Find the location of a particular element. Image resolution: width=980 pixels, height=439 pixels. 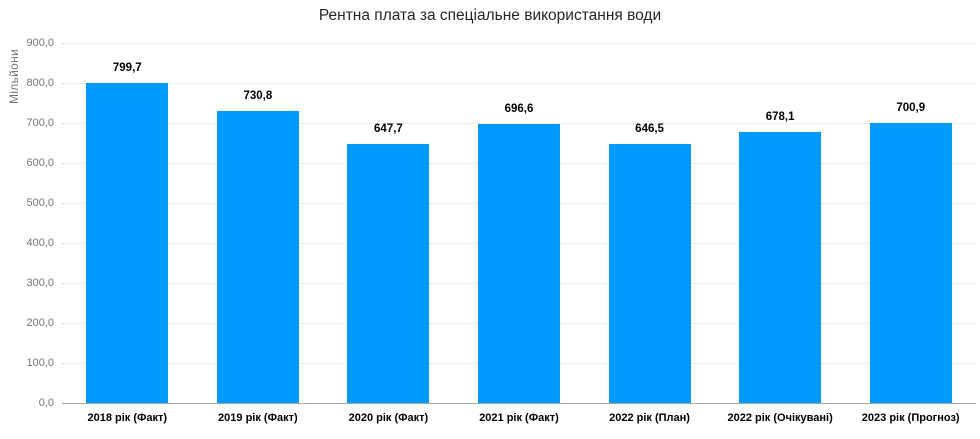

y-tick-label: 300,0 is located at coordinates (40, 282).